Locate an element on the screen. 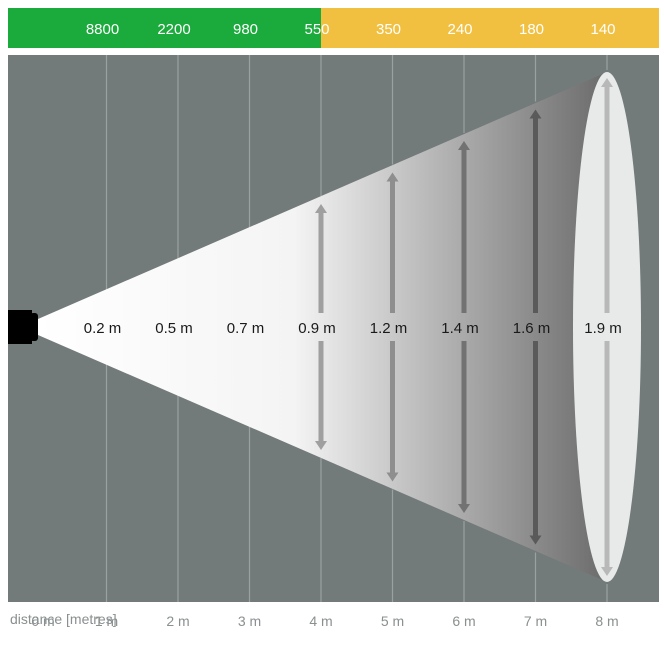 The height and width of the screenshot is (657, 665). beam-width-label: 0.7 m is located at coordinates (246, 328).